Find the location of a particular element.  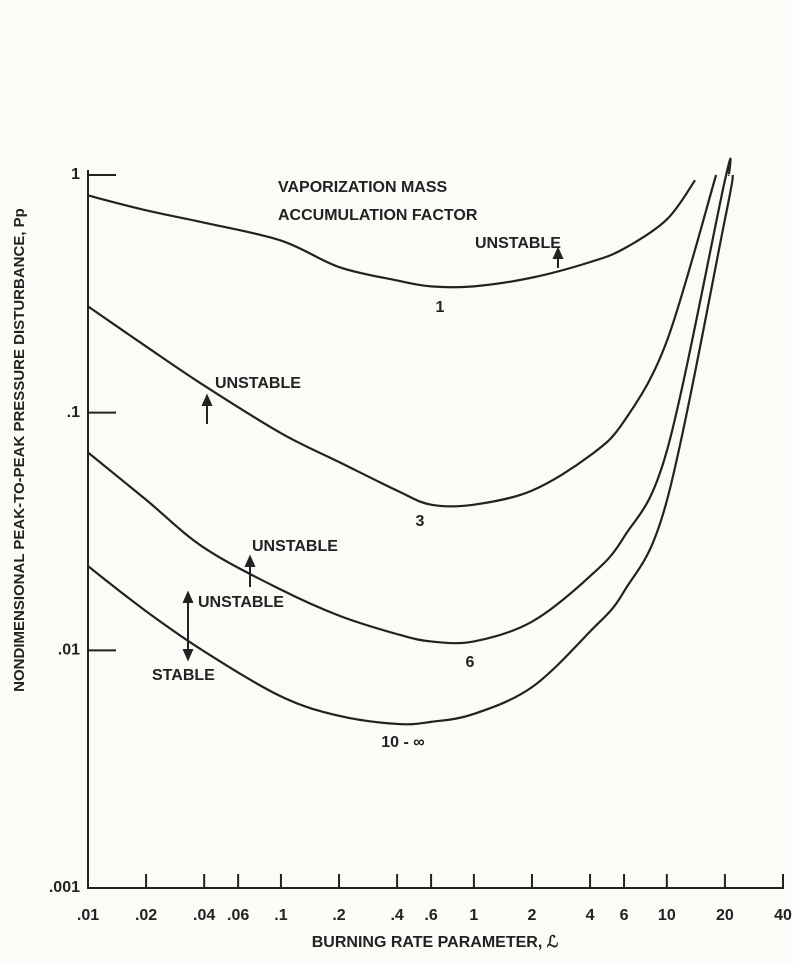

y-tick-label: 1 is located at coordinates (75, 174).